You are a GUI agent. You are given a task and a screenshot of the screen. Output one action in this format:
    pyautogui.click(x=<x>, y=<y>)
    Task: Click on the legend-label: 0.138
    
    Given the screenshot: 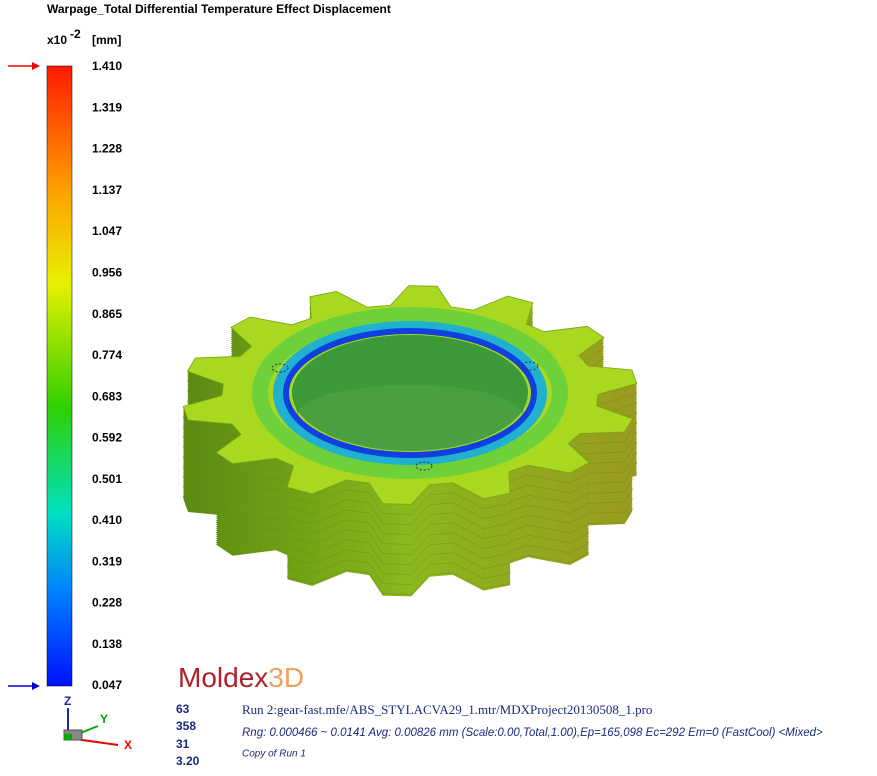 What is the action you would take?
    pyautogui.click(x=107, y=644)
    